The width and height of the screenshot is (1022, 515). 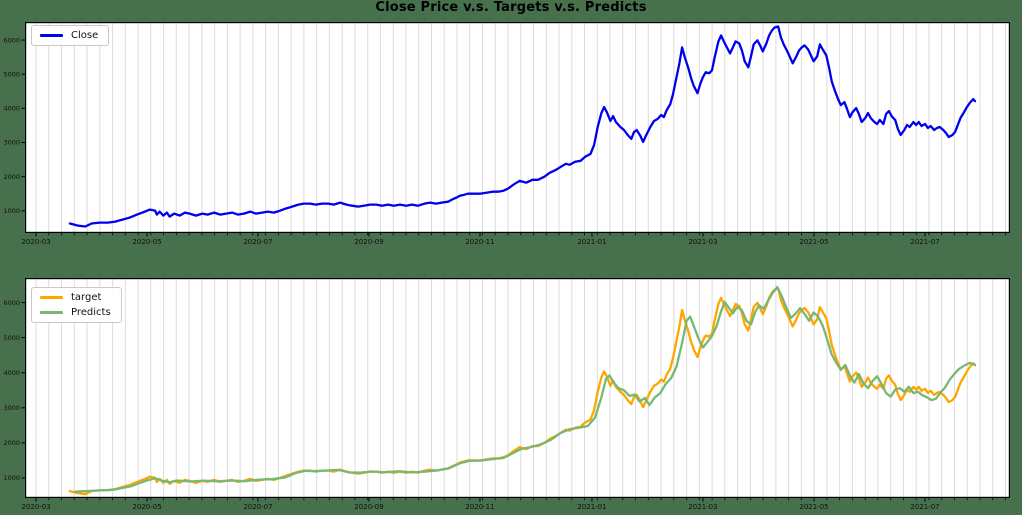 What do you see at coordinates (51, 312) in the screenshot?
I see `predicts-line-swatch` at bounding box center [51, 312].